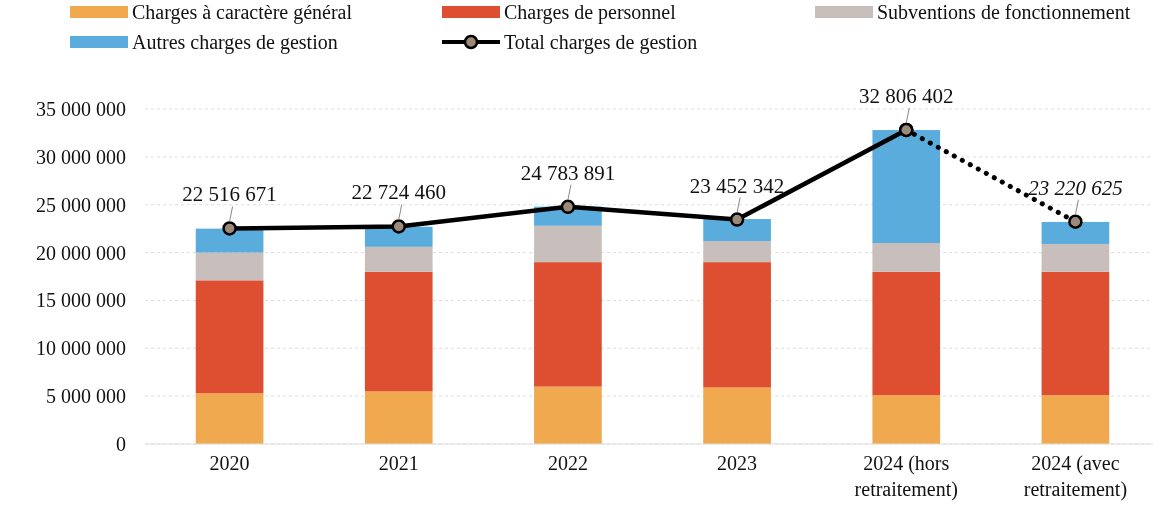 The width and height of the screenshot is (1153, 516). Describe the element at coordinates (242, 12) in the screenshot. I see `legend-label: Charges à caractère général` at that location.